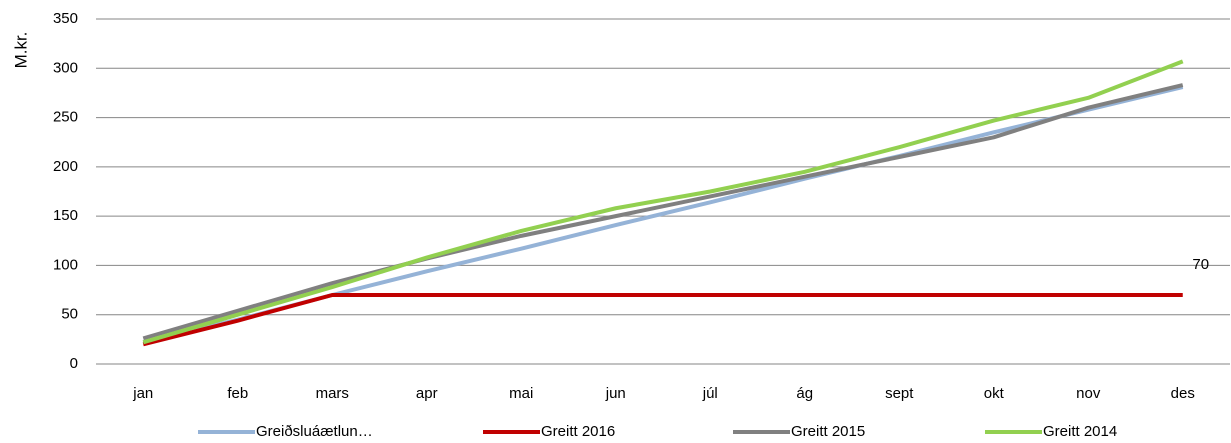 The height and width of the screenshot is (443, 1231). Describe the element at coordinates (74, 363) in the screenshot. I see `y-tick-label: 0` at that location.